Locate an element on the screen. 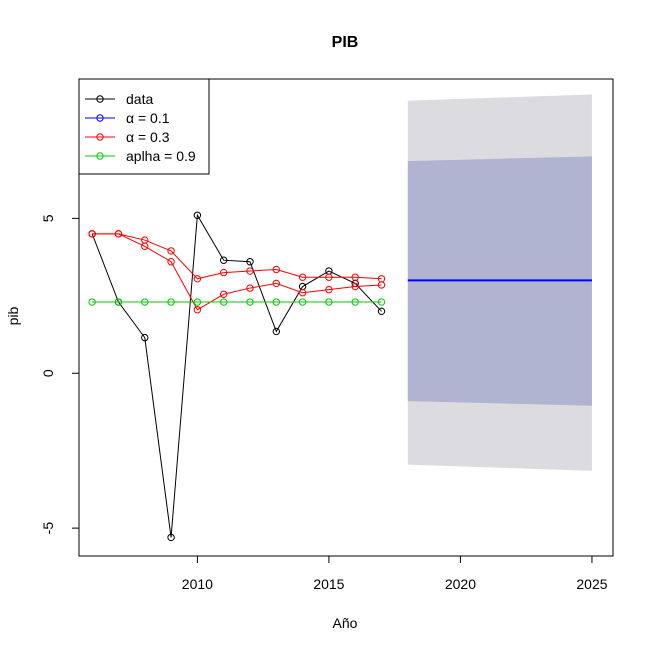  legend-label-0: data is located at coordinates (139, 99).